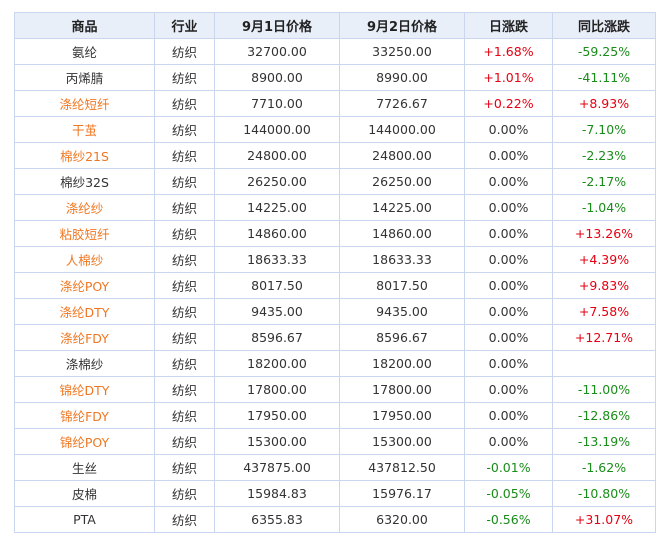 The image size is (660, 544). What do you see at coordinates (604, 259) in the screenshot?
I see `yoy-change-cell: +4.39%` at bounding box center [604, 259].